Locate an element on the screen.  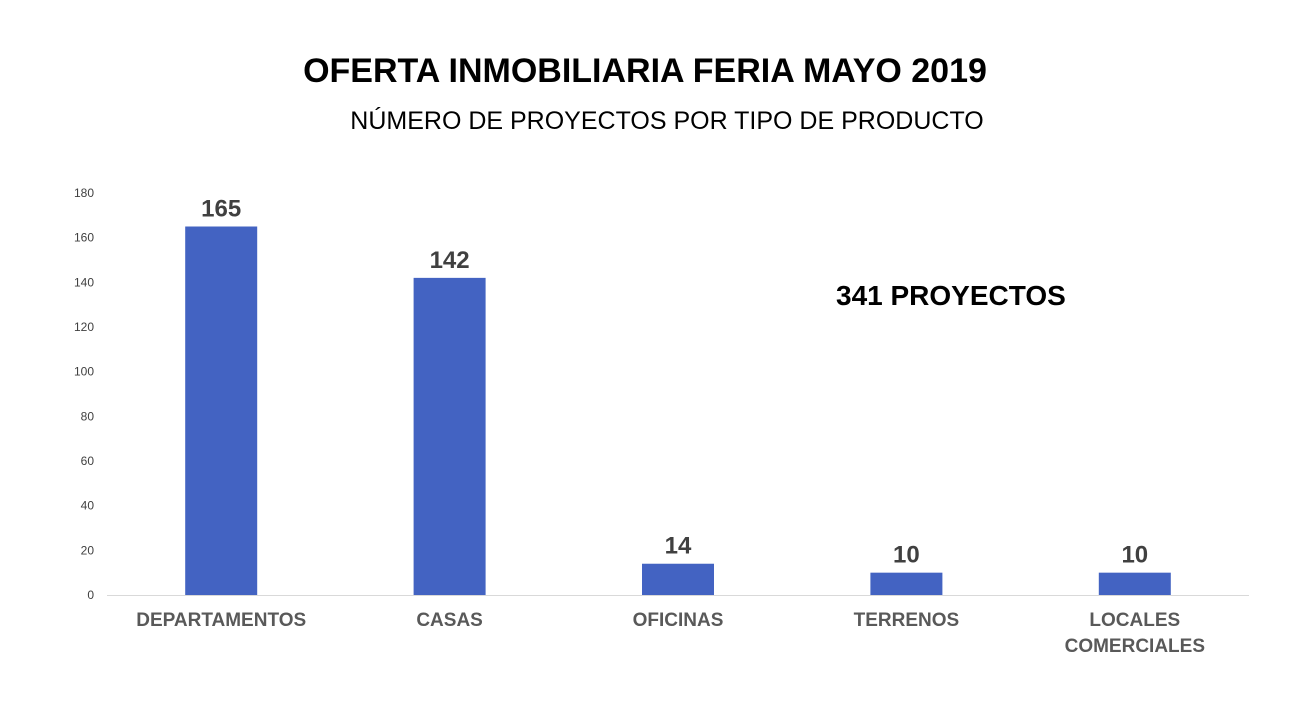
bar-terrenos is located at coordinates (906, 583).